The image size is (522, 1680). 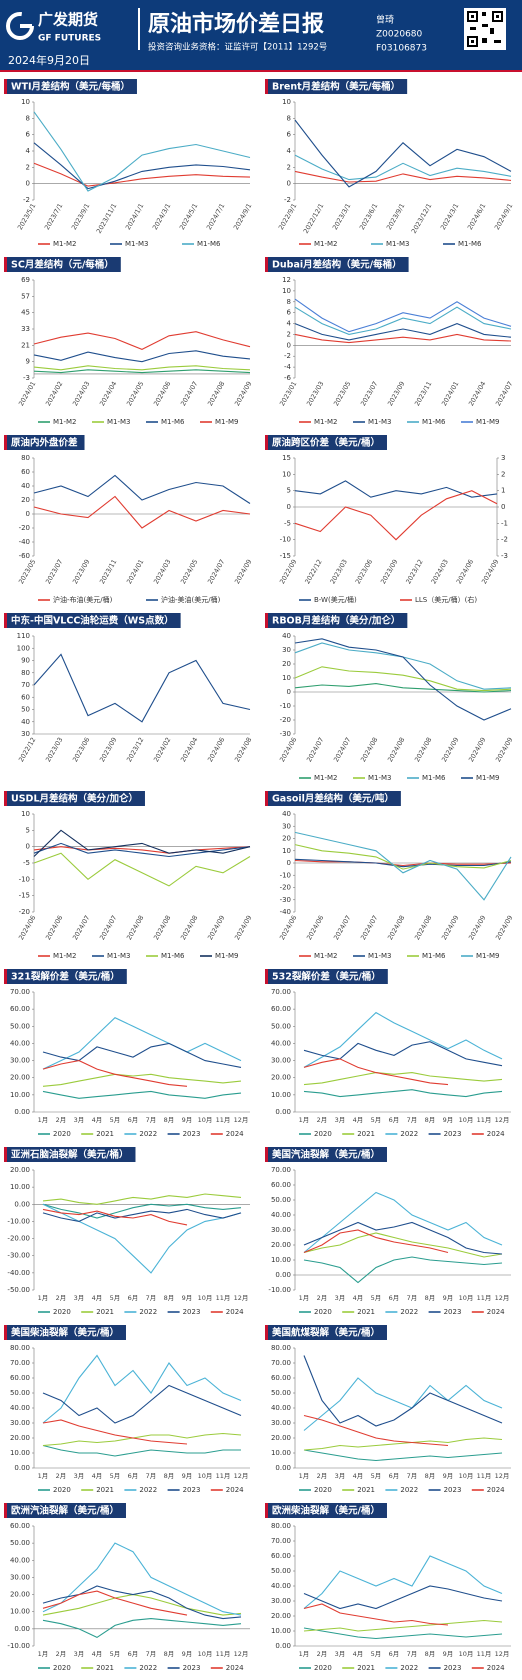 What do you see at coordinates (340, 1298) in the screenshot?
I see `x-tick-label: 3月` at bounding box center [340, 1298].